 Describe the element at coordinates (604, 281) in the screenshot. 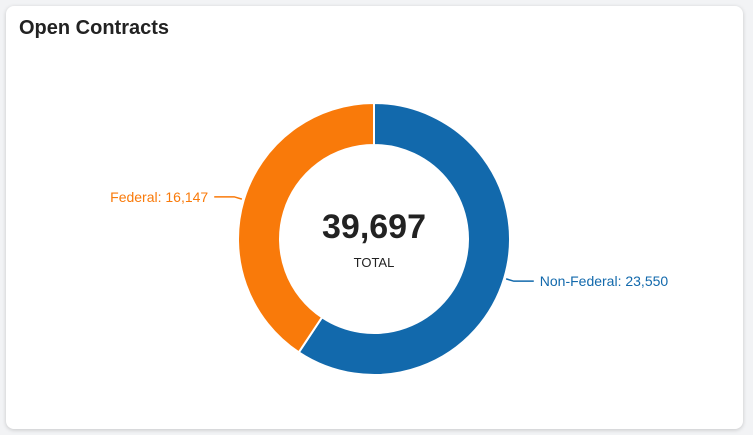

I see `slice-label-non-federal: Non-Federal: 23,550` at that location.